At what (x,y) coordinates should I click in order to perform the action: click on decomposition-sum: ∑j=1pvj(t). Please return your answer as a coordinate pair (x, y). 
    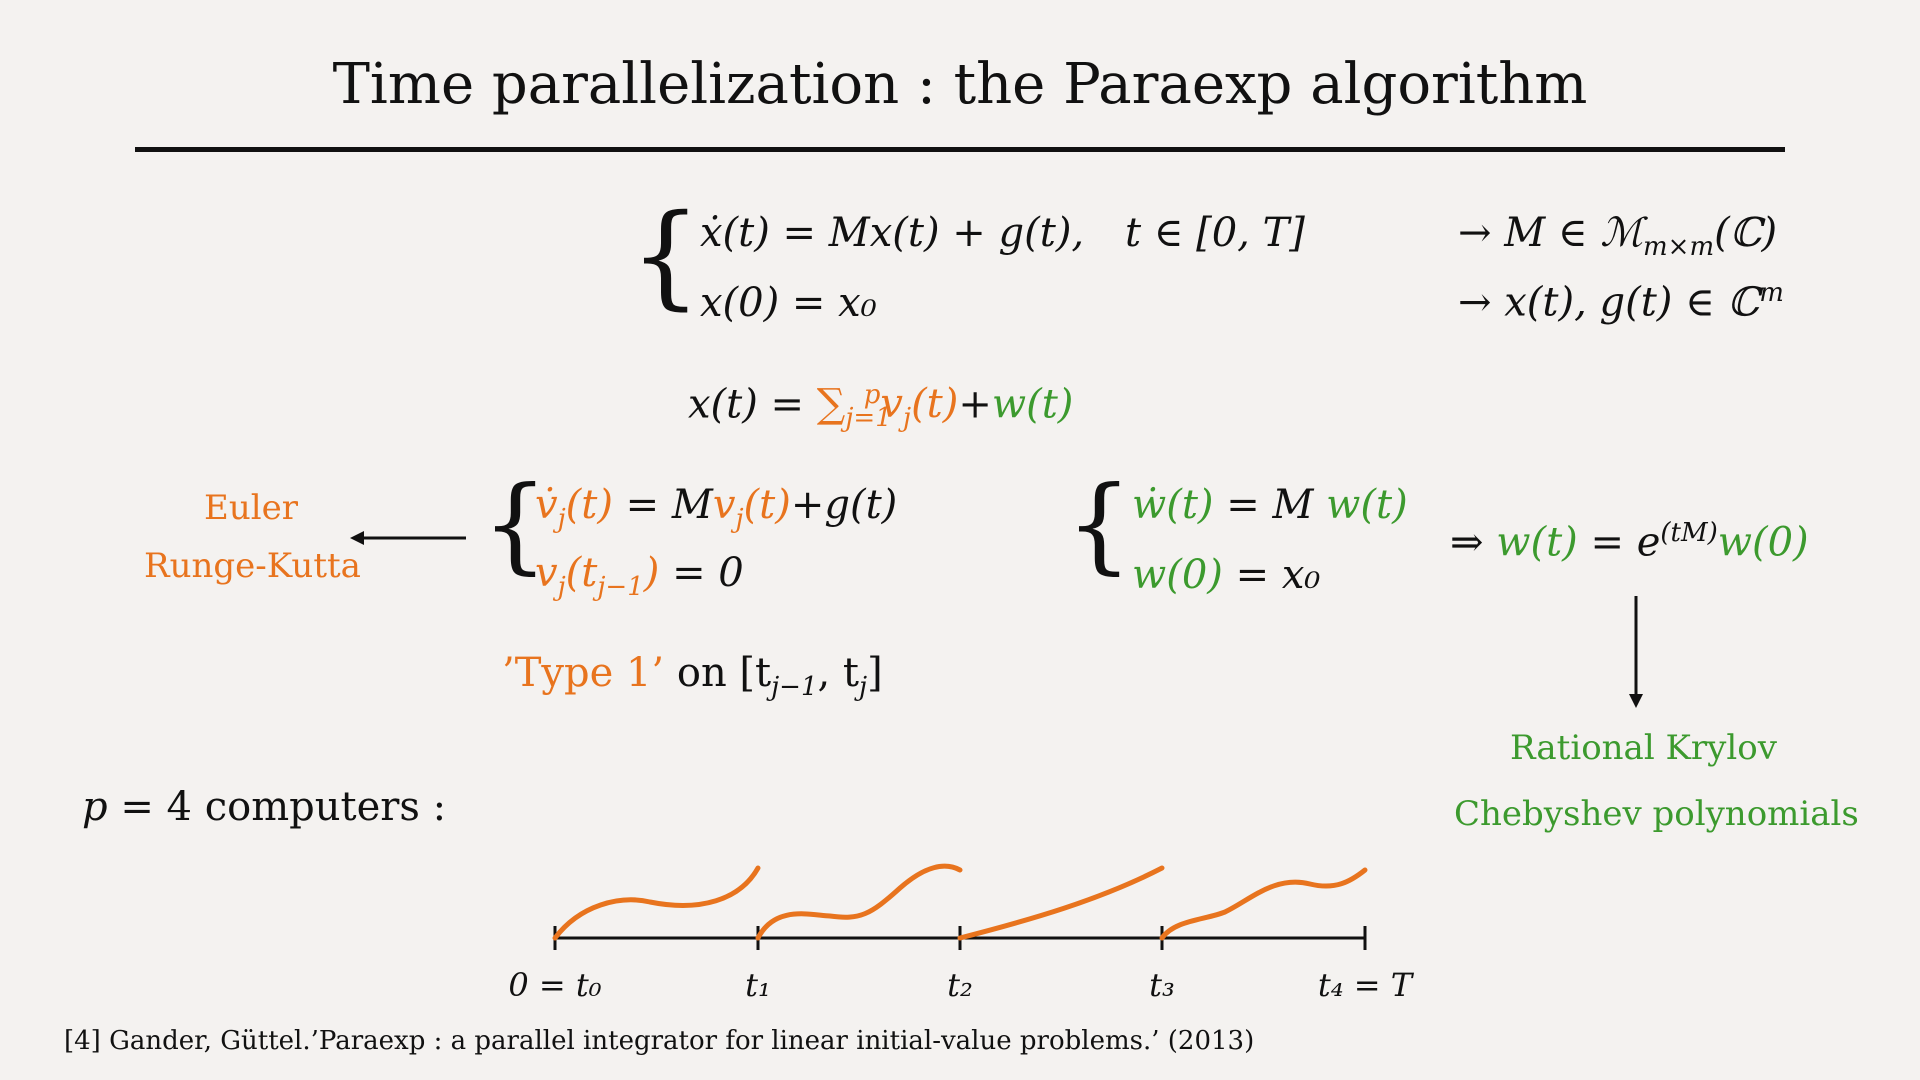
    Looking at the image, I should click on (887, 407).